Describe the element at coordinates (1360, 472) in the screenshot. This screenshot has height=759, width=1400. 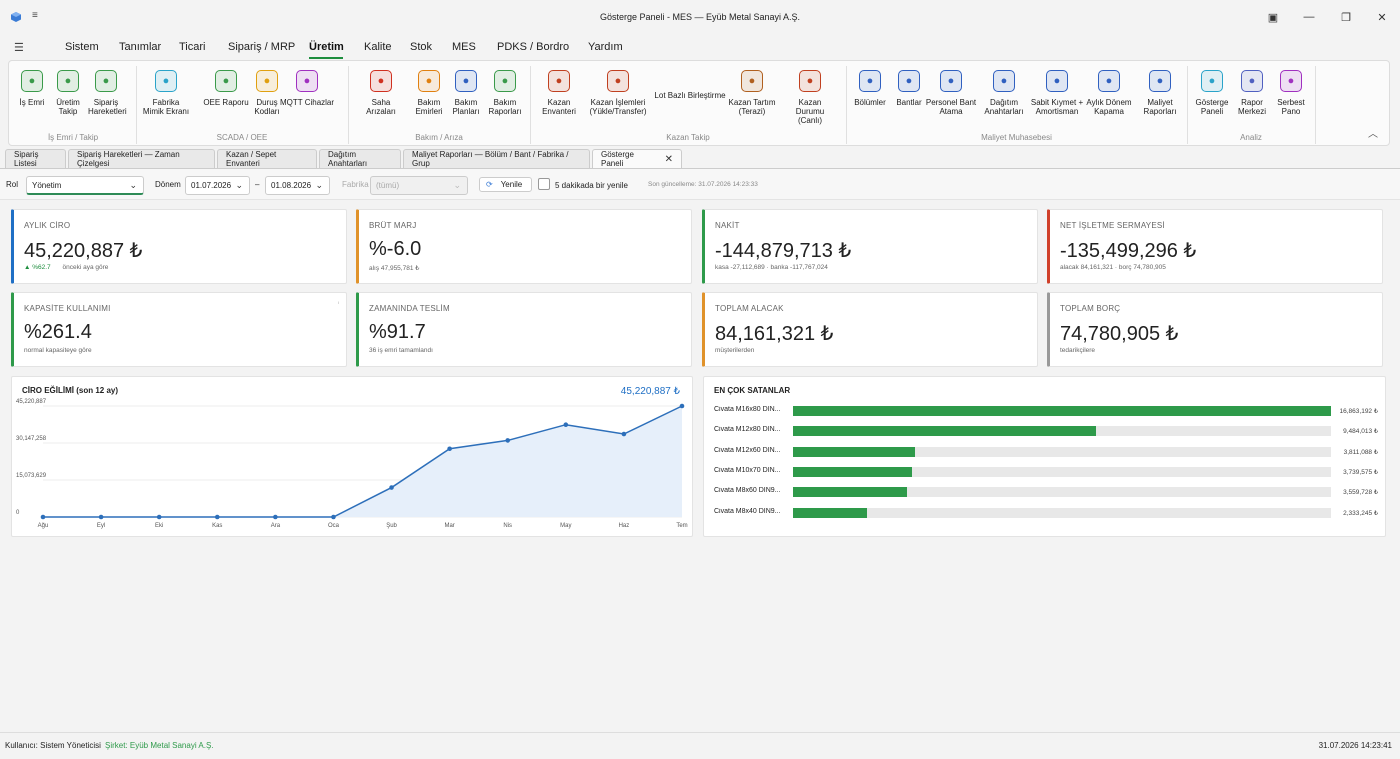
I see `bar-value: 3,739,575 ₺` at that location.